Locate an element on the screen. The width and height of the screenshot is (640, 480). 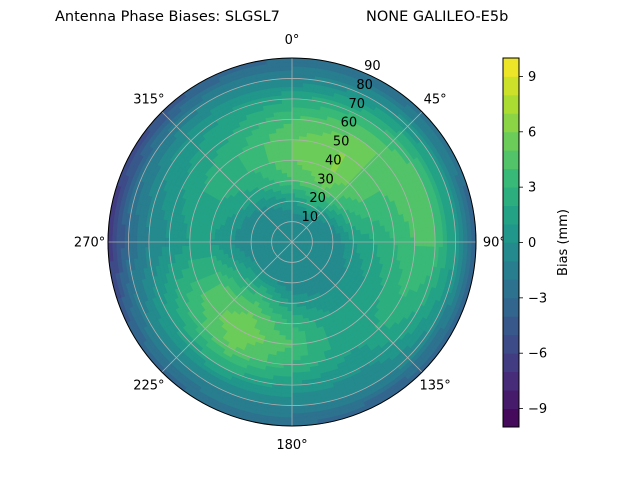
radial-tick-label: 60 is located at coordinates (349, 123).